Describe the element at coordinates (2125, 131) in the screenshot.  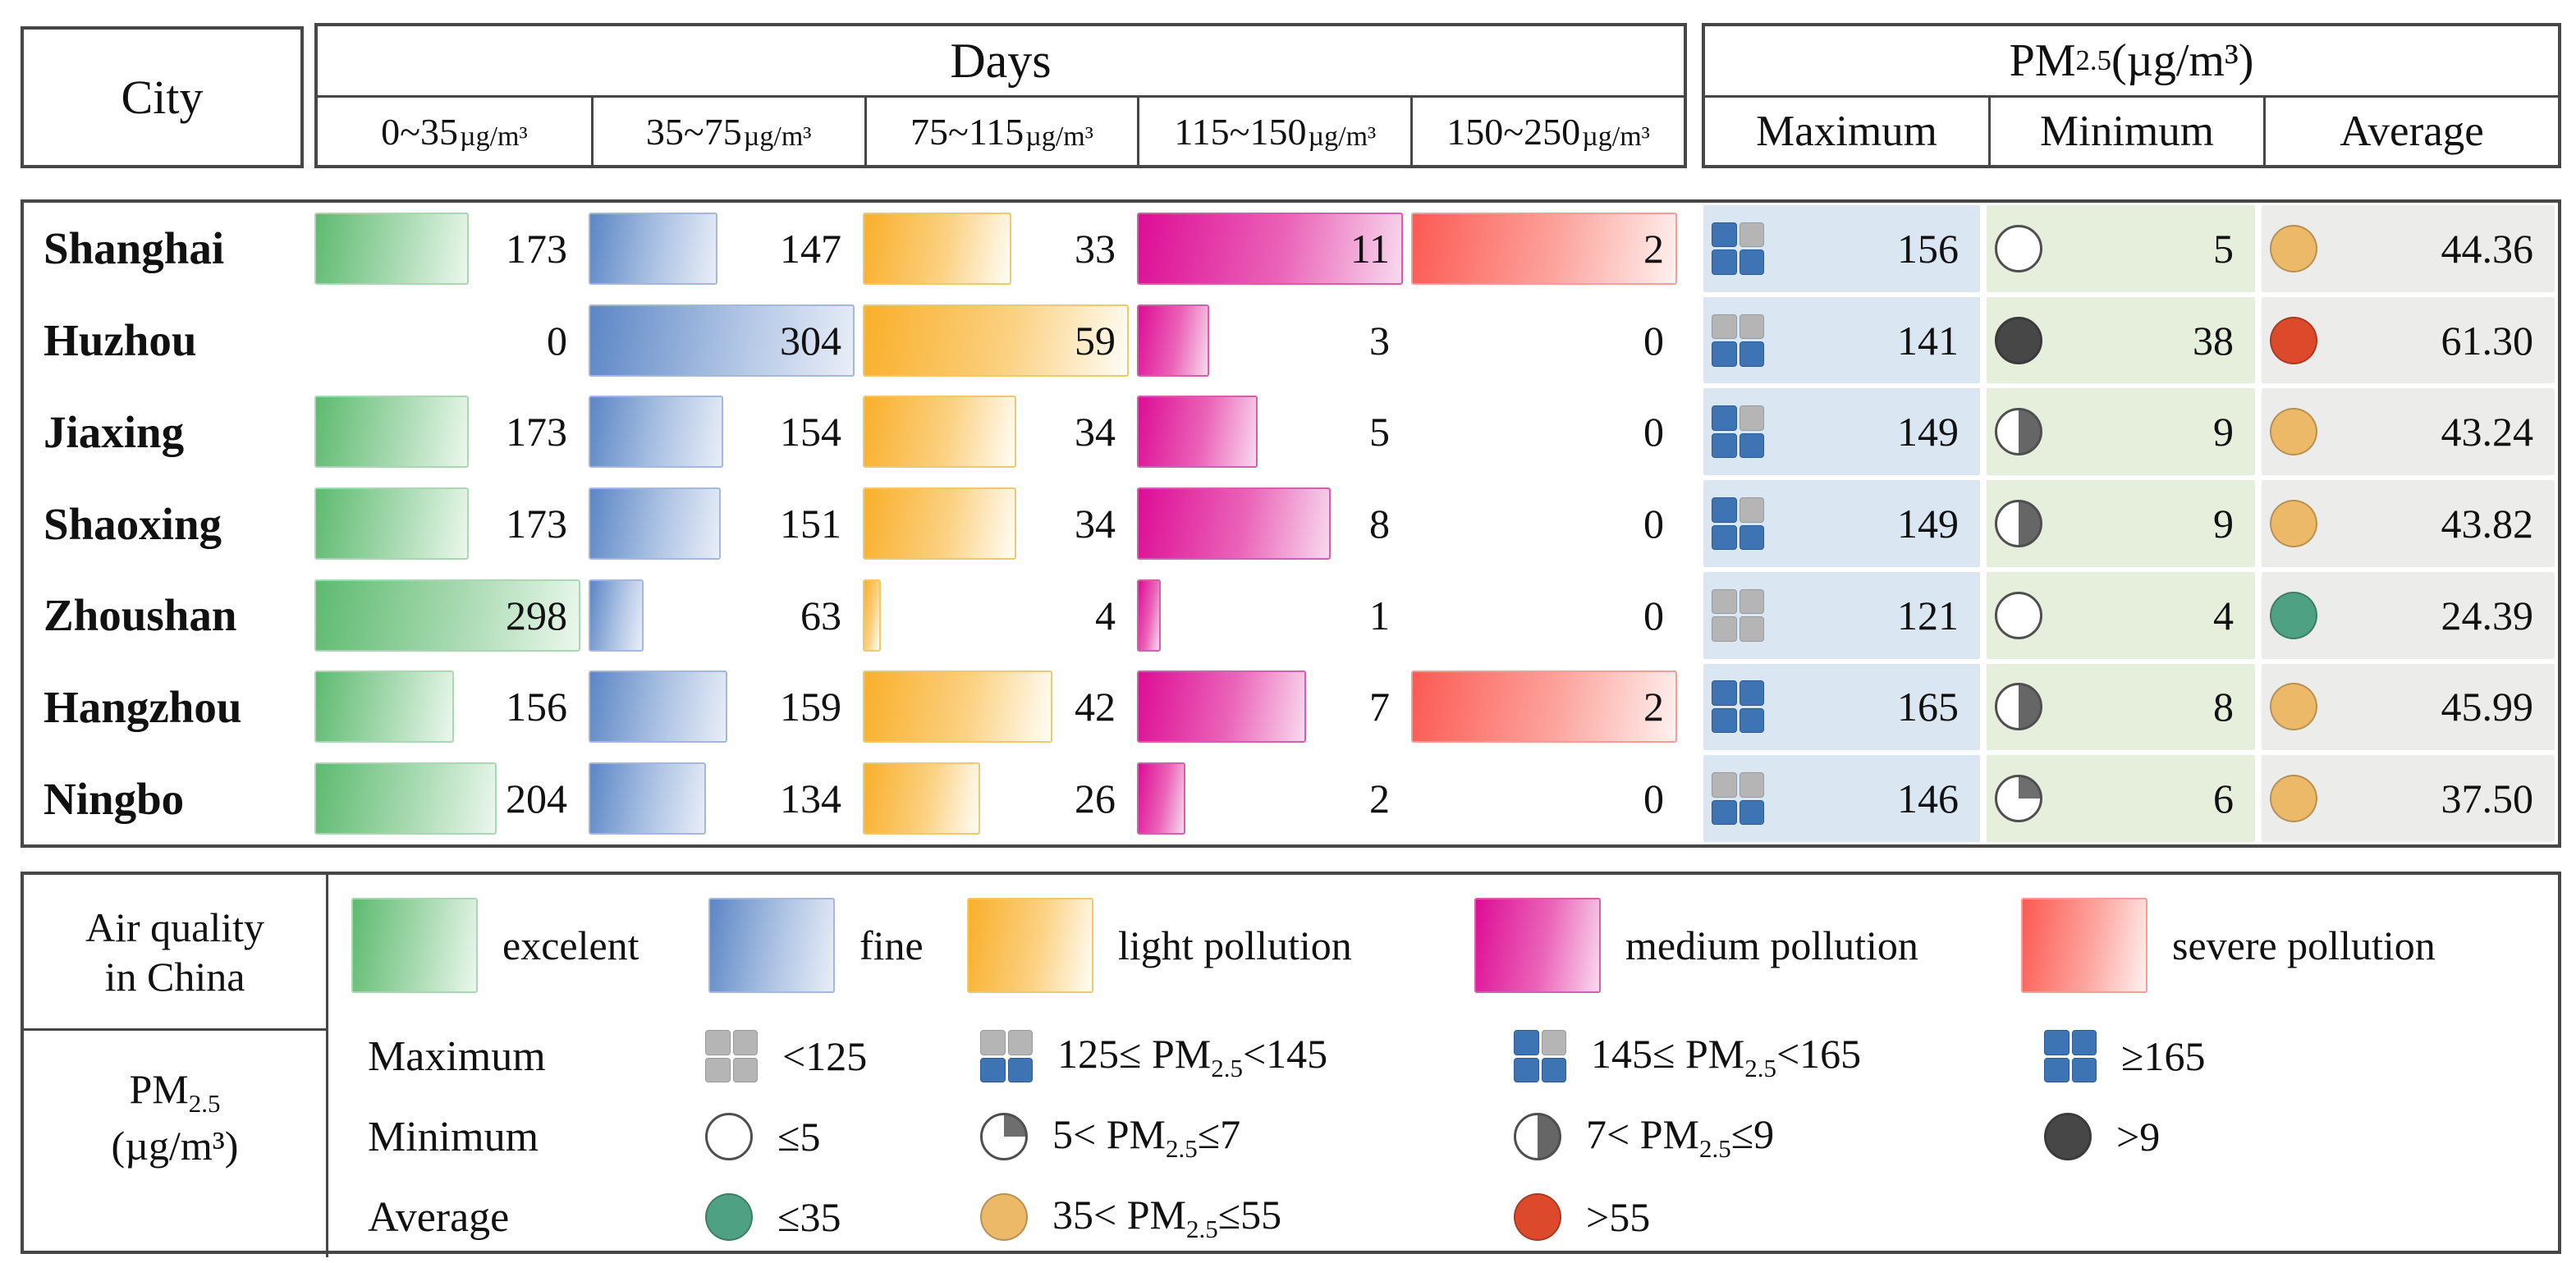
I see `minimum-column-header: Minimum` at that location.